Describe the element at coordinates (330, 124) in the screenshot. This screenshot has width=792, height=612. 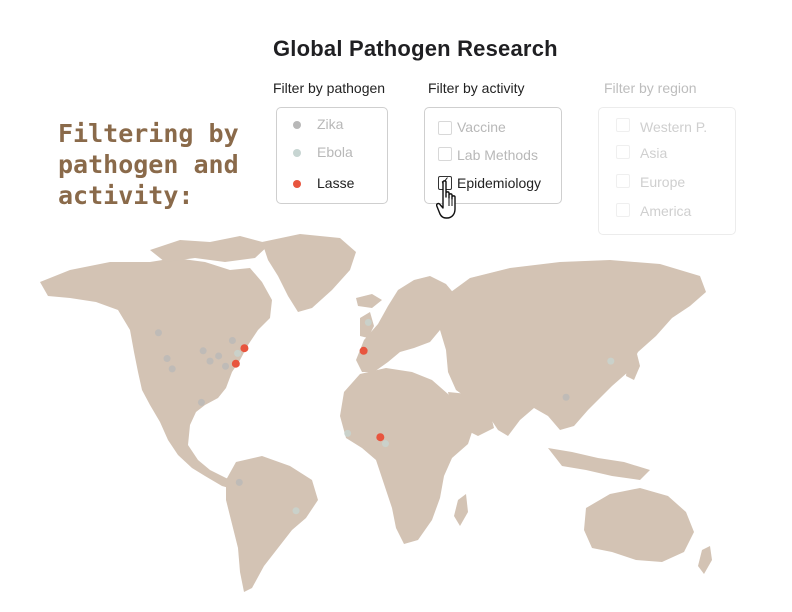
I see `pathogen-label: Zika` at that location.